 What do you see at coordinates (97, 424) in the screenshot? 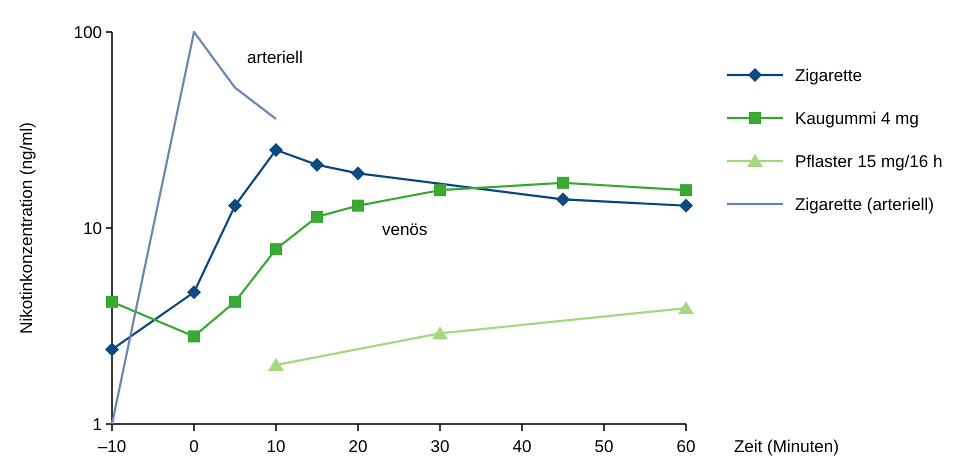
I see `y-tick-label: 1` at bounding box center [97, 424].